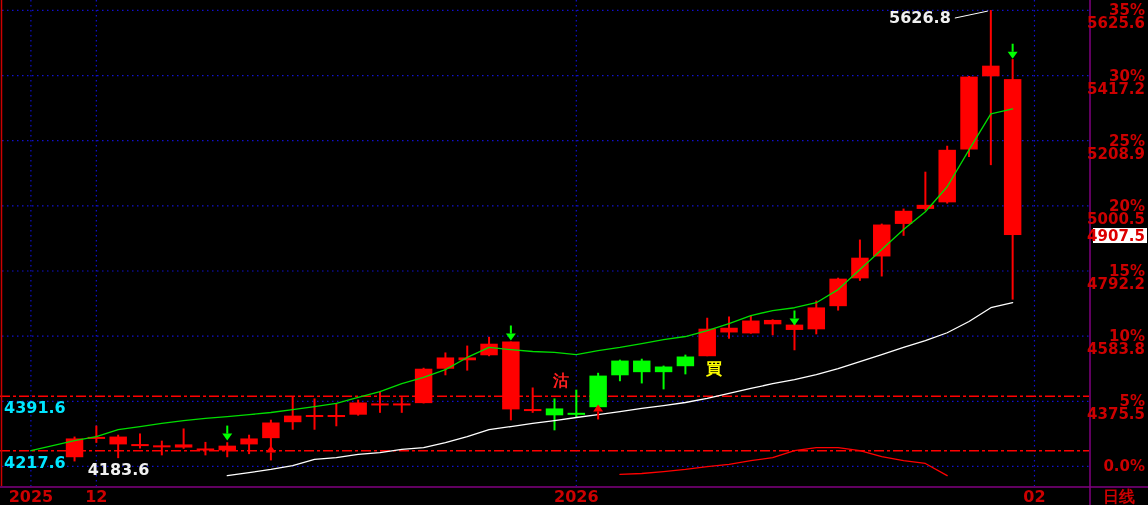 The height and width of the screenshot is (505, 1148). I want to click on annotation: 4183.6, so click(118, 470).